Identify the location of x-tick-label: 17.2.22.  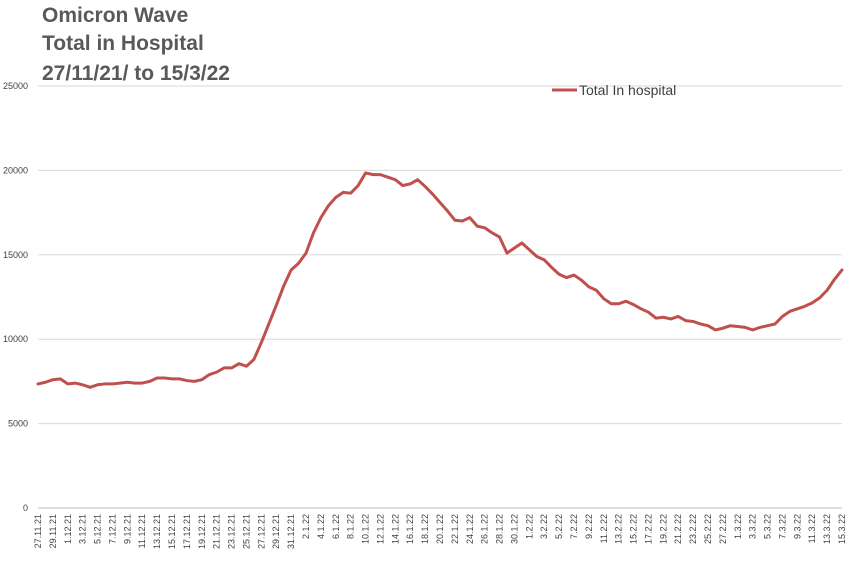
(648, 529).